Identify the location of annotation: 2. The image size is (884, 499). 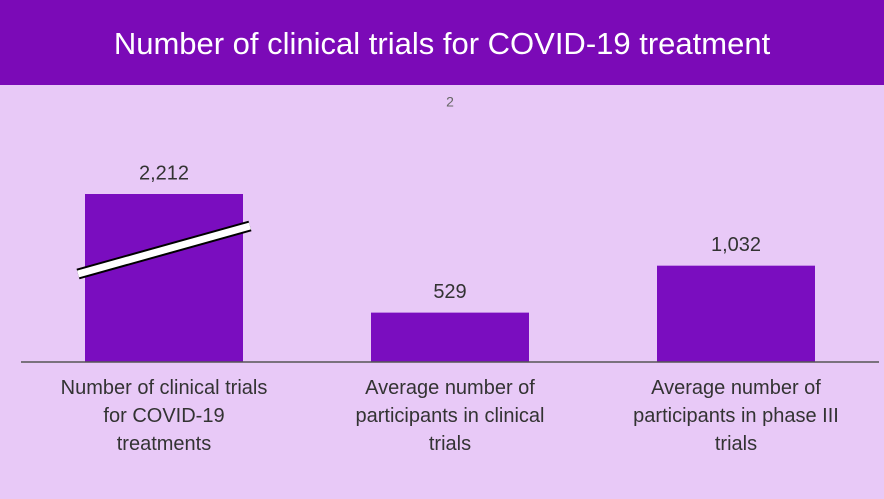
(450, 102).